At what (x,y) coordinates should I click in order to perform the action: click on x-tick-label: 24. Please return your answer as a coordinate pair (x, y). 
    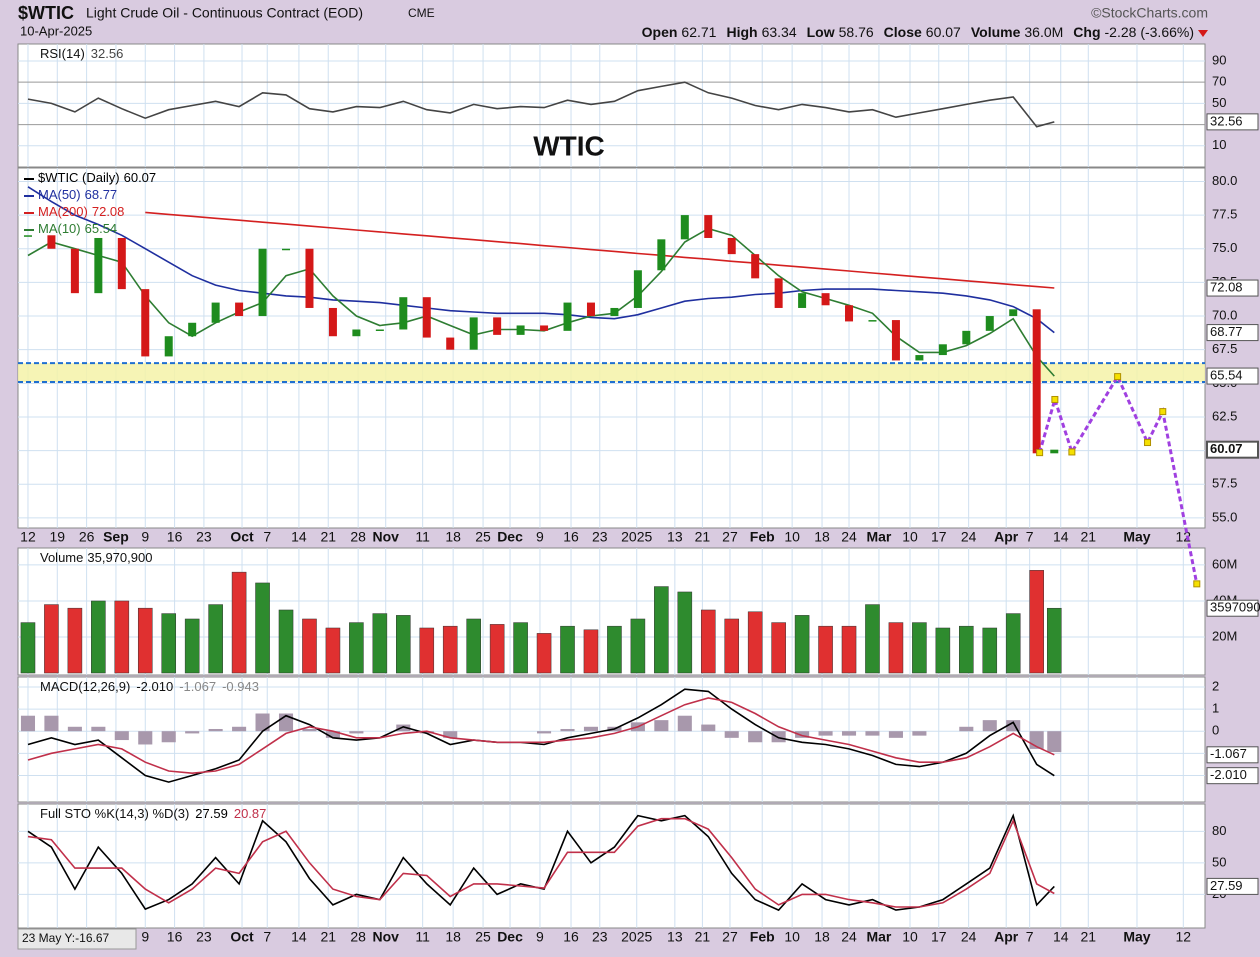
    Looking at the image, I should click on (849, 937).